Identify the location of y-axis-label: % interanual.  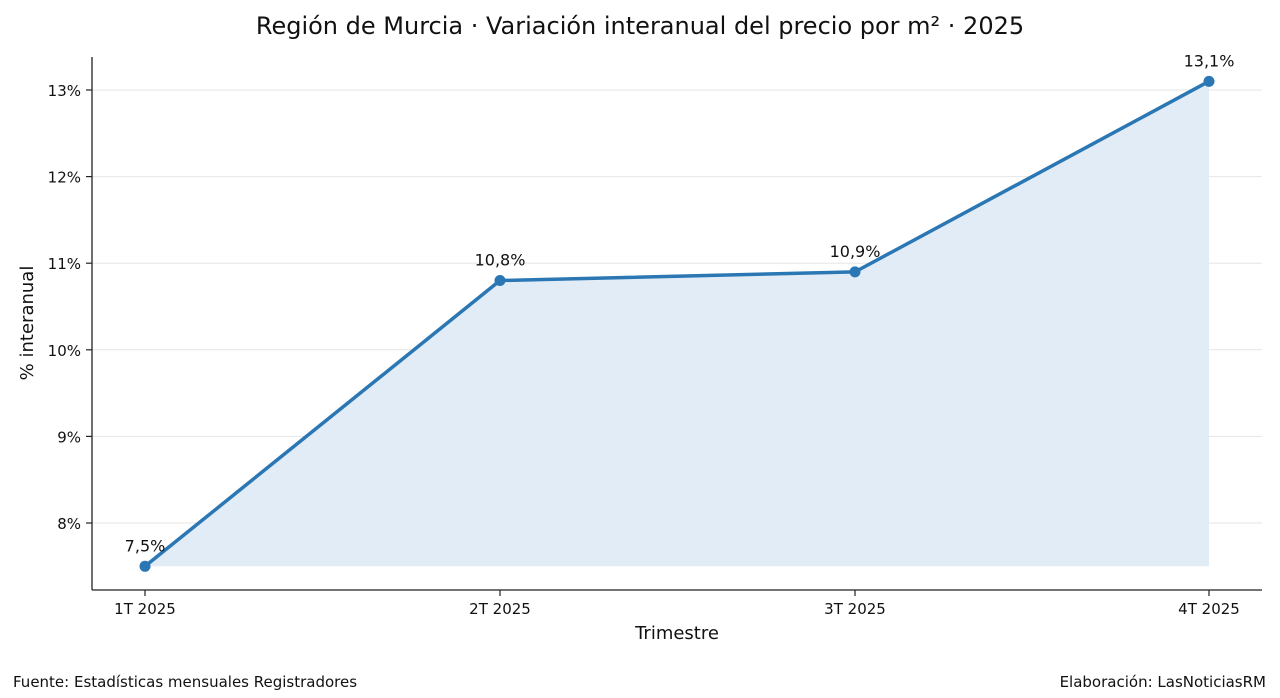
(27, 323).